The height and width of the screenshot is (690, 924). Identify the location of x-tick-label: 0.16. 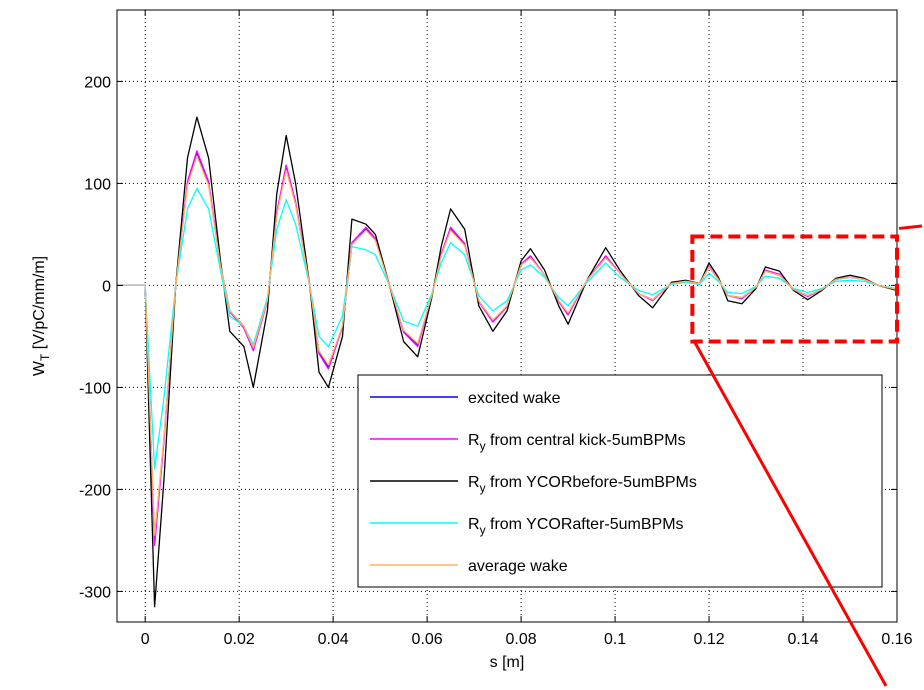
(896, 639).